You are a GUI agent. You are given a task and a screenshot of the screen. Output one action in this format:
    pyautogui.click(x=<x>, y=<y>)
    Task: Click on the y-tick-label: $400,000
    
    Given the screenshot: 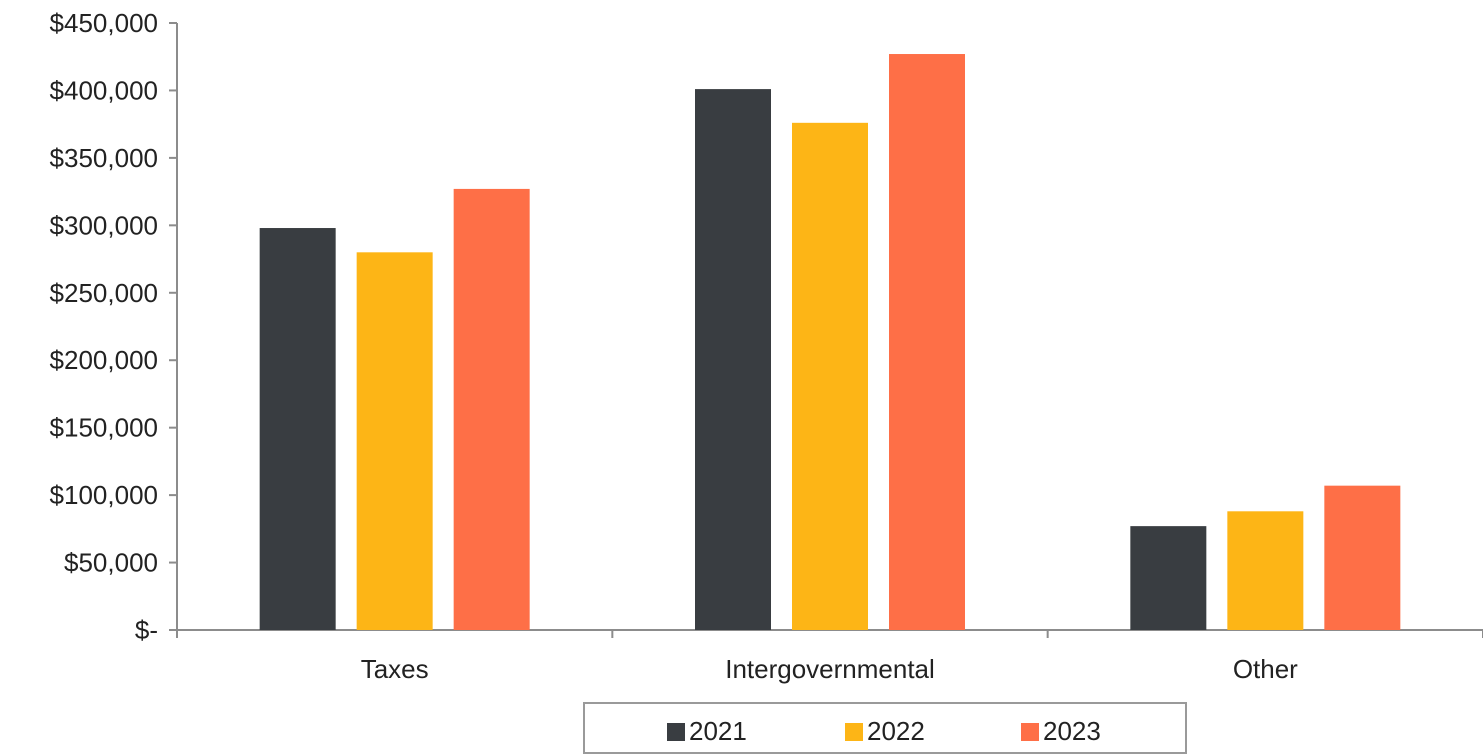 What is the action you would take?
    pyautogui.click(x=104, y=90)
    